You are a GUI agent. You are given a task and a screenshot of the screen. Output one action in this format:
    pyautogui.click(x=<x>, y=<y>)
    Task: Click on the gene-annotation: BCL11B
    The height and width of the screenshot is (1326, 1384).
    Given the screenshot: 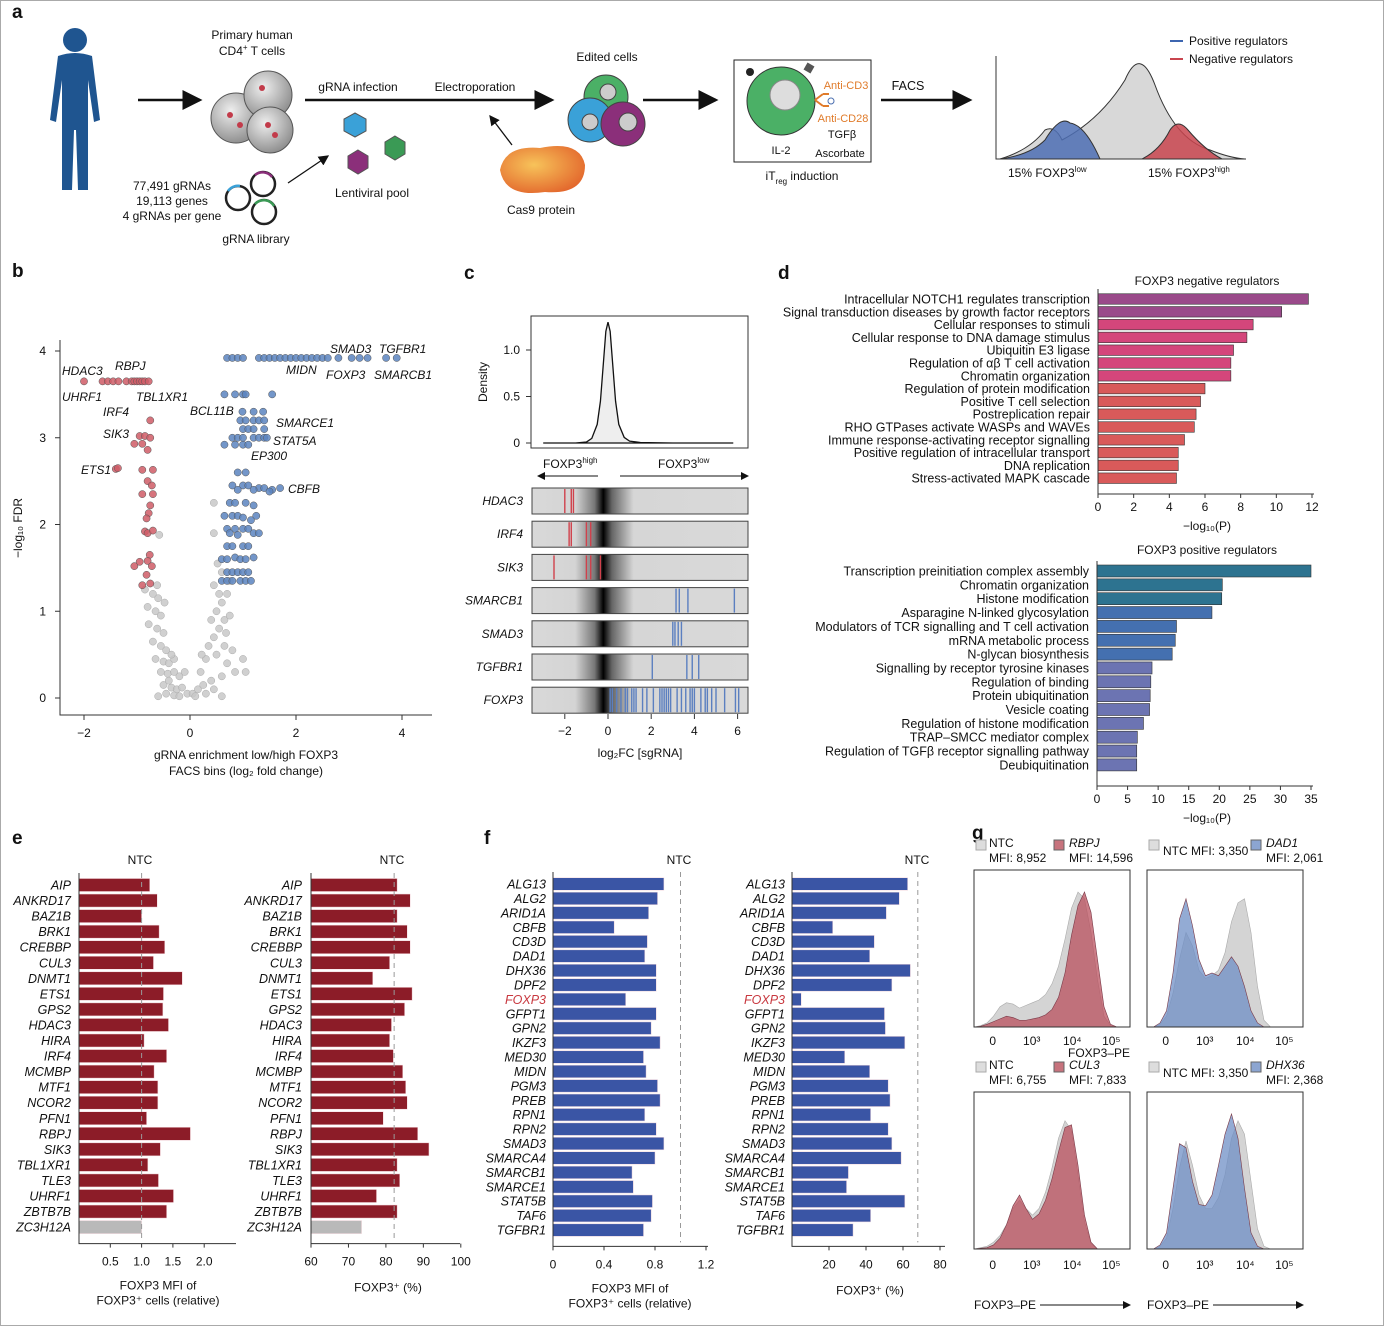 What is the action you would take?
    pyautogui.click(x=212, y=411)
    